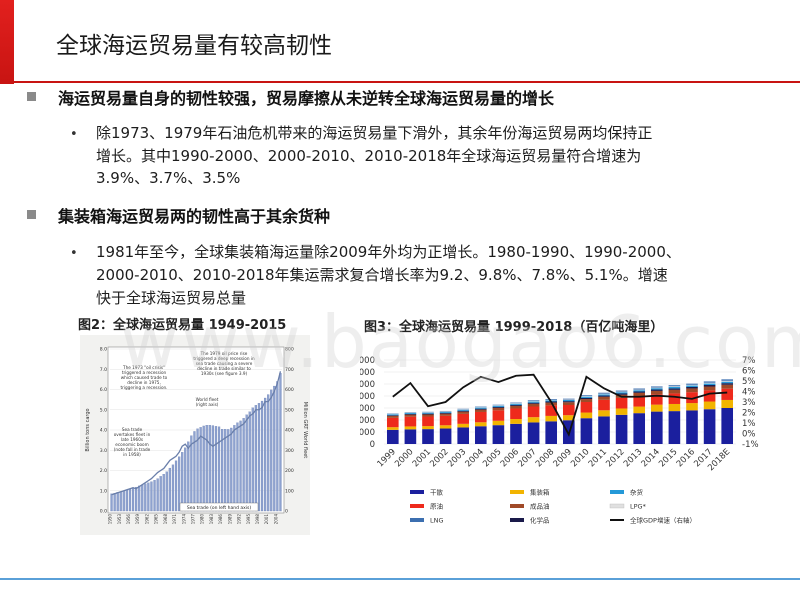  Describe the element at coordinates (165, 519) in the screenshot. I see `fig2-x-tick: 1968` at that location.